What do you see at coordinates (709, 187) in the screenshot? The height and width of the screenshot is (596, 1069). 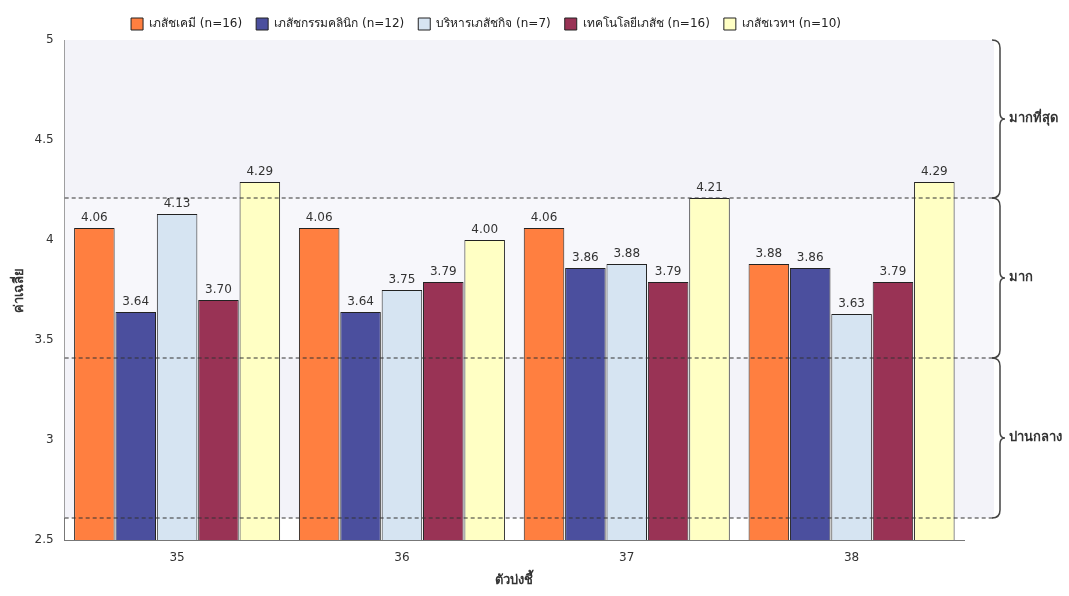 I see `data-label: 4.21` at bounding box center [709, 187].